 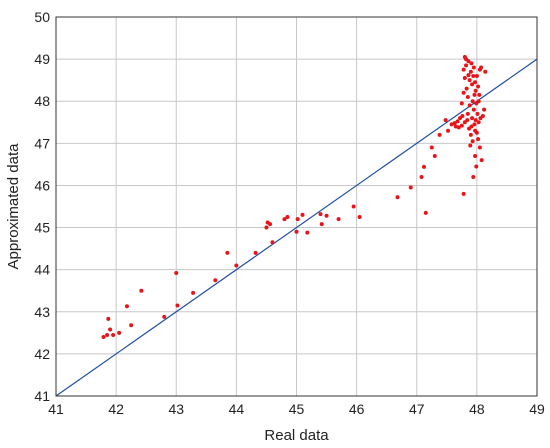 I want to click on x-tick-label: 46, so click(x=357, y=409).